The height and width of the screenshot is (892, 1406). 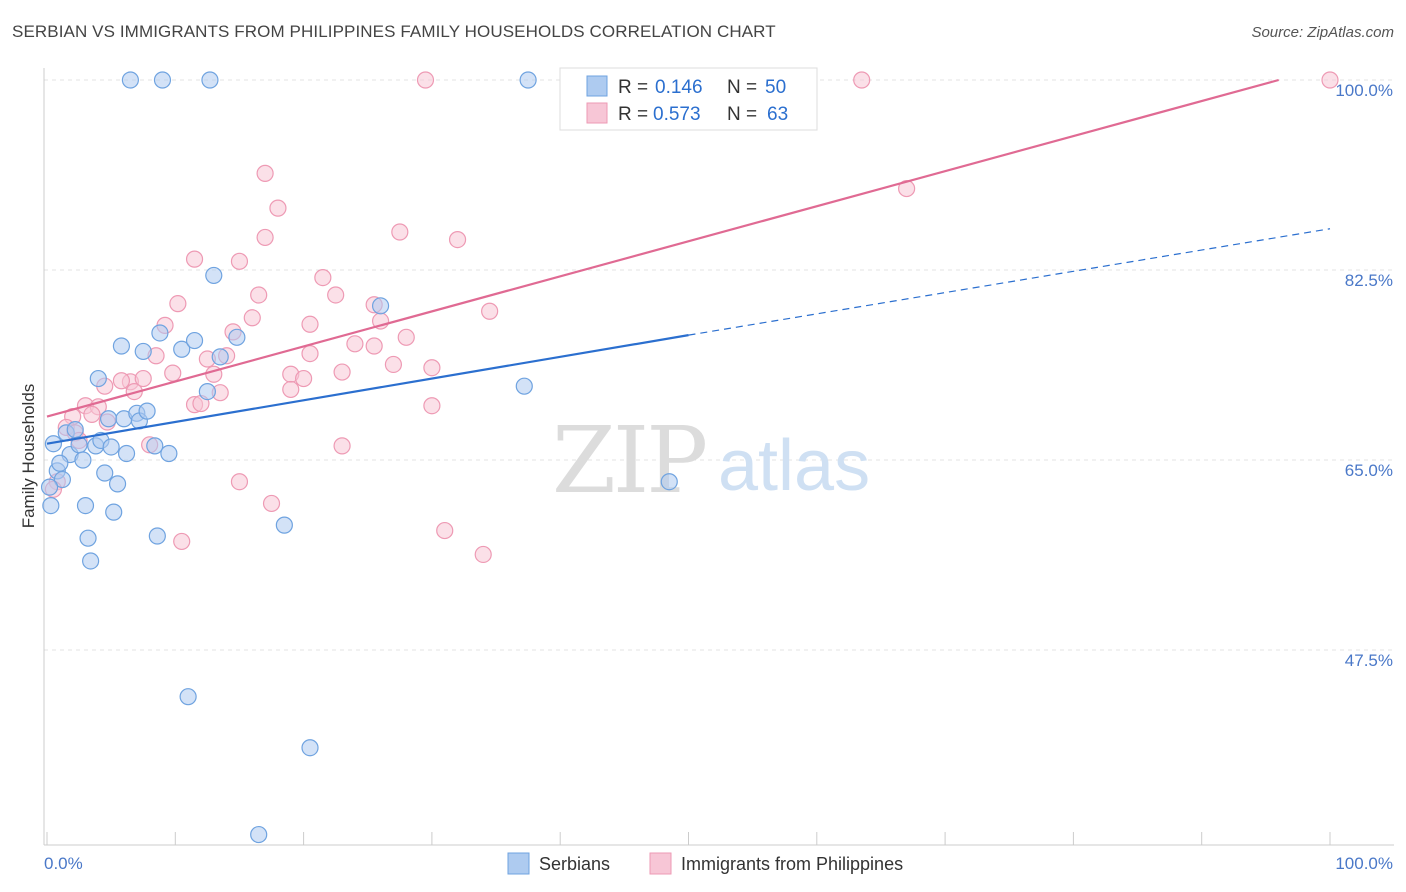 What do you see at coordinates (711, 460) in the screenshot?
I see `watermark: ZIP atlas` at bounding box center [711, 460].